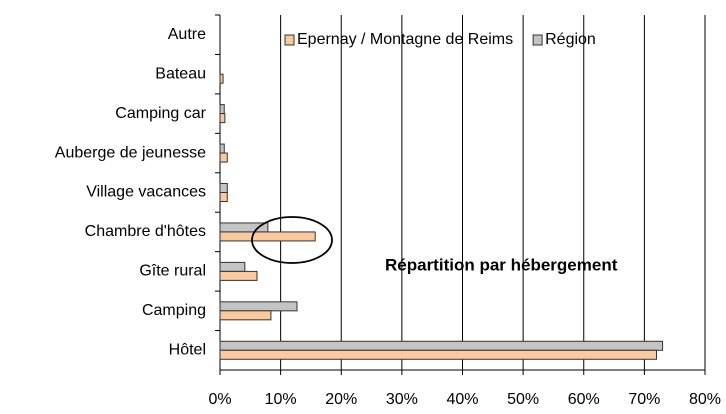  Describe the element at coordinates (462, 399) in the screenshot. I see `x-tick-label: 40%` at that location.